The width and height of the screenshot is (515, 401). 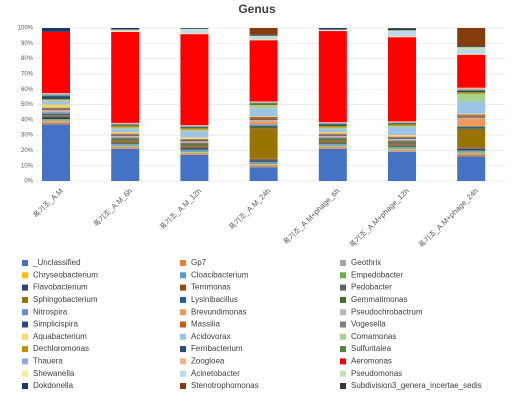 What do you see at coordinates (219, 311) in the screenshot?
I see `legend-label: Brevundimonas` at bounding box center [219, 311].